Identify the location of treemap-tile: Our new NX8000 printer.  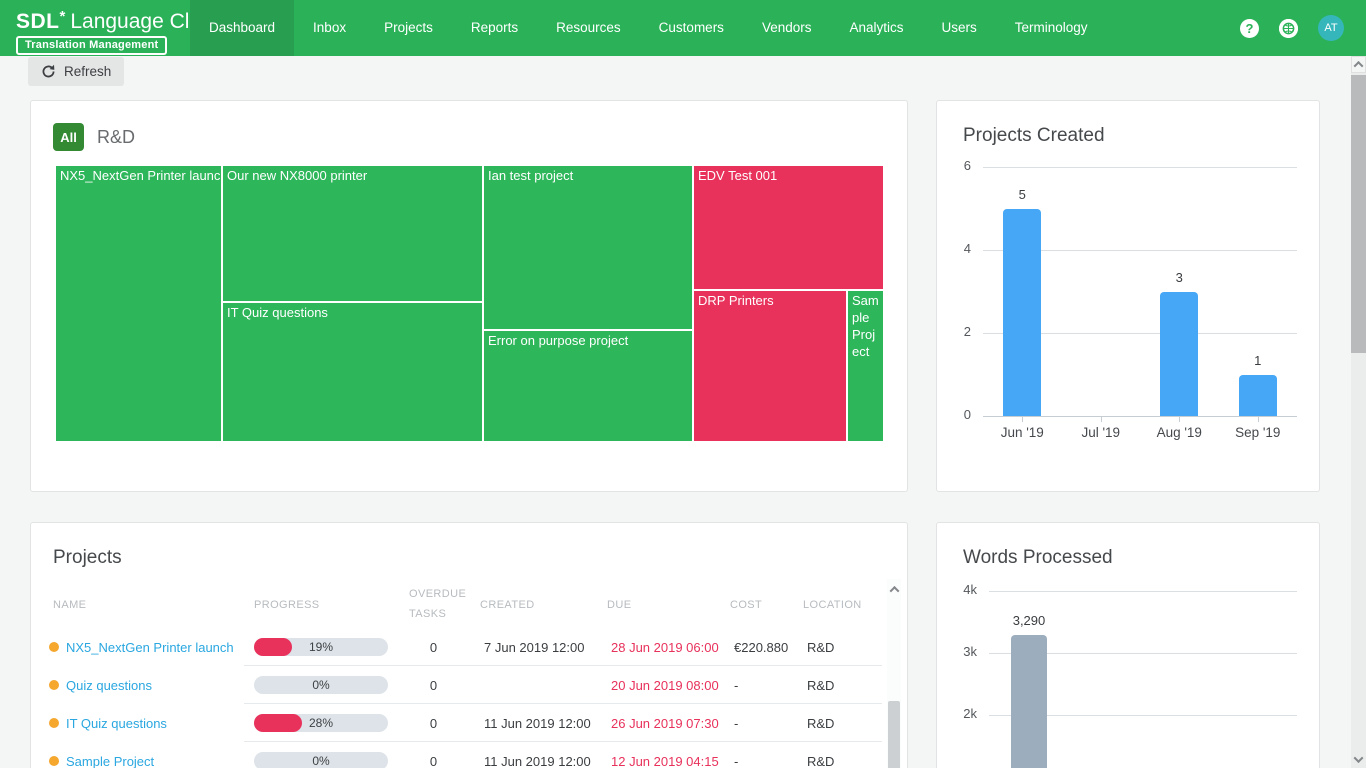
(352, 233).